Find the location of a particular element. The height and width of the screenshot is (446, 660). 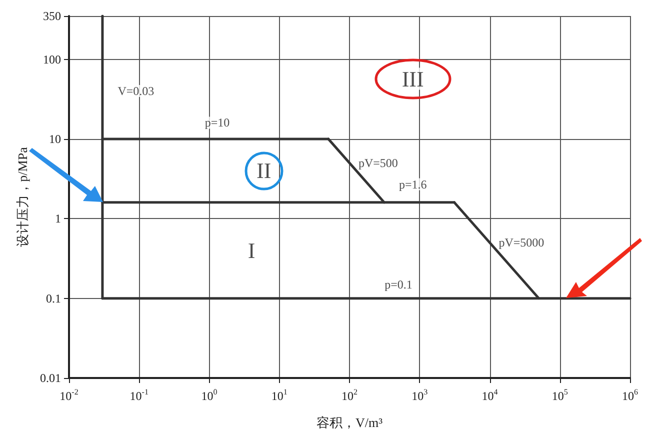

y-tick-label: 0.01 is located at coordinates (50, 378).